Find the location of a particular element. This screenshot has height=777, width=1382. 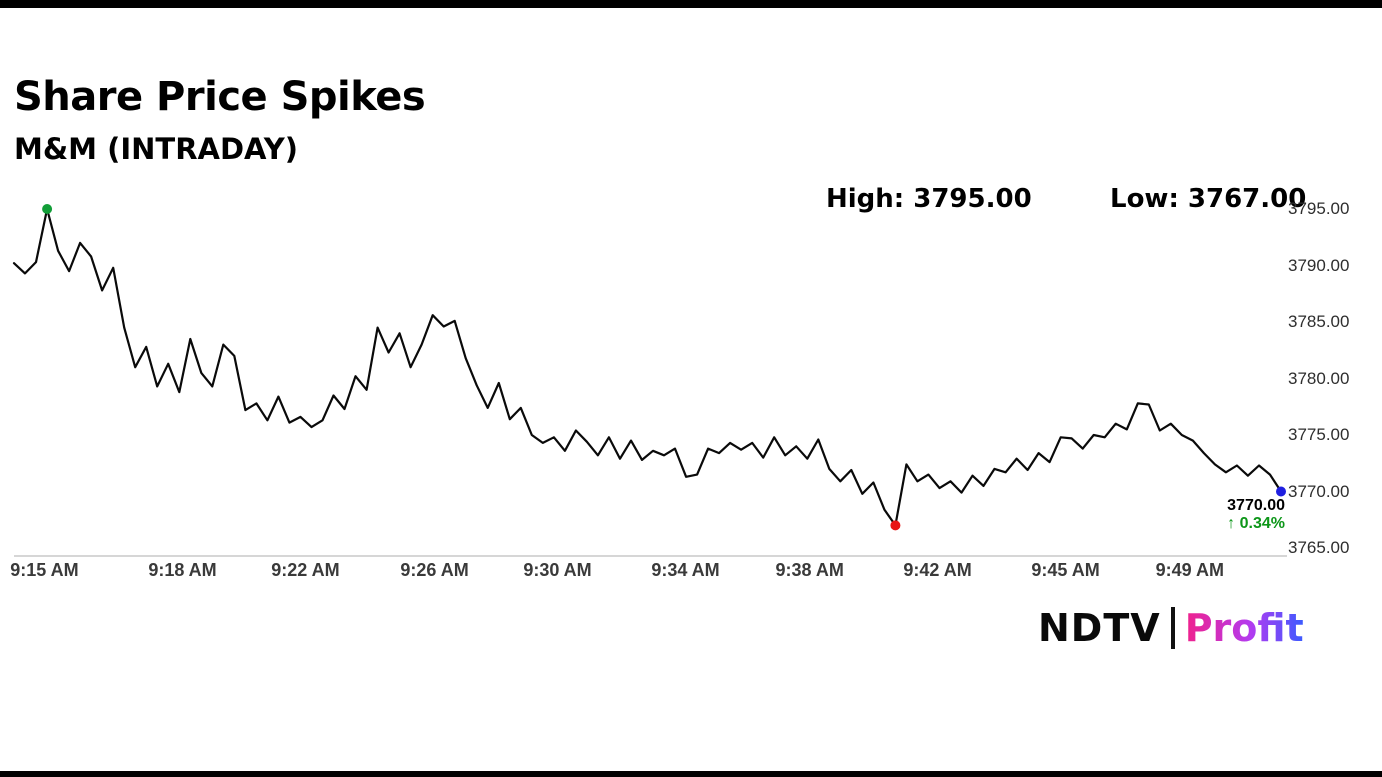

bottom-border-bar is located at coordinates (691, 774).